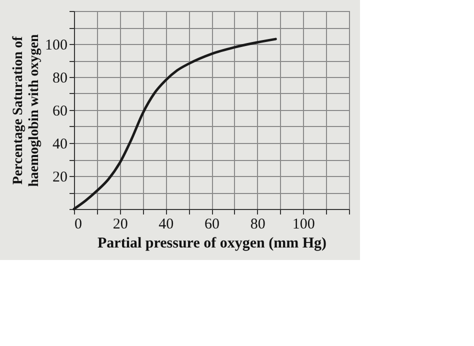  Describe the element at coordinates (56, 46) in the screenshot. I see `y-tick-label: 100` at that location.